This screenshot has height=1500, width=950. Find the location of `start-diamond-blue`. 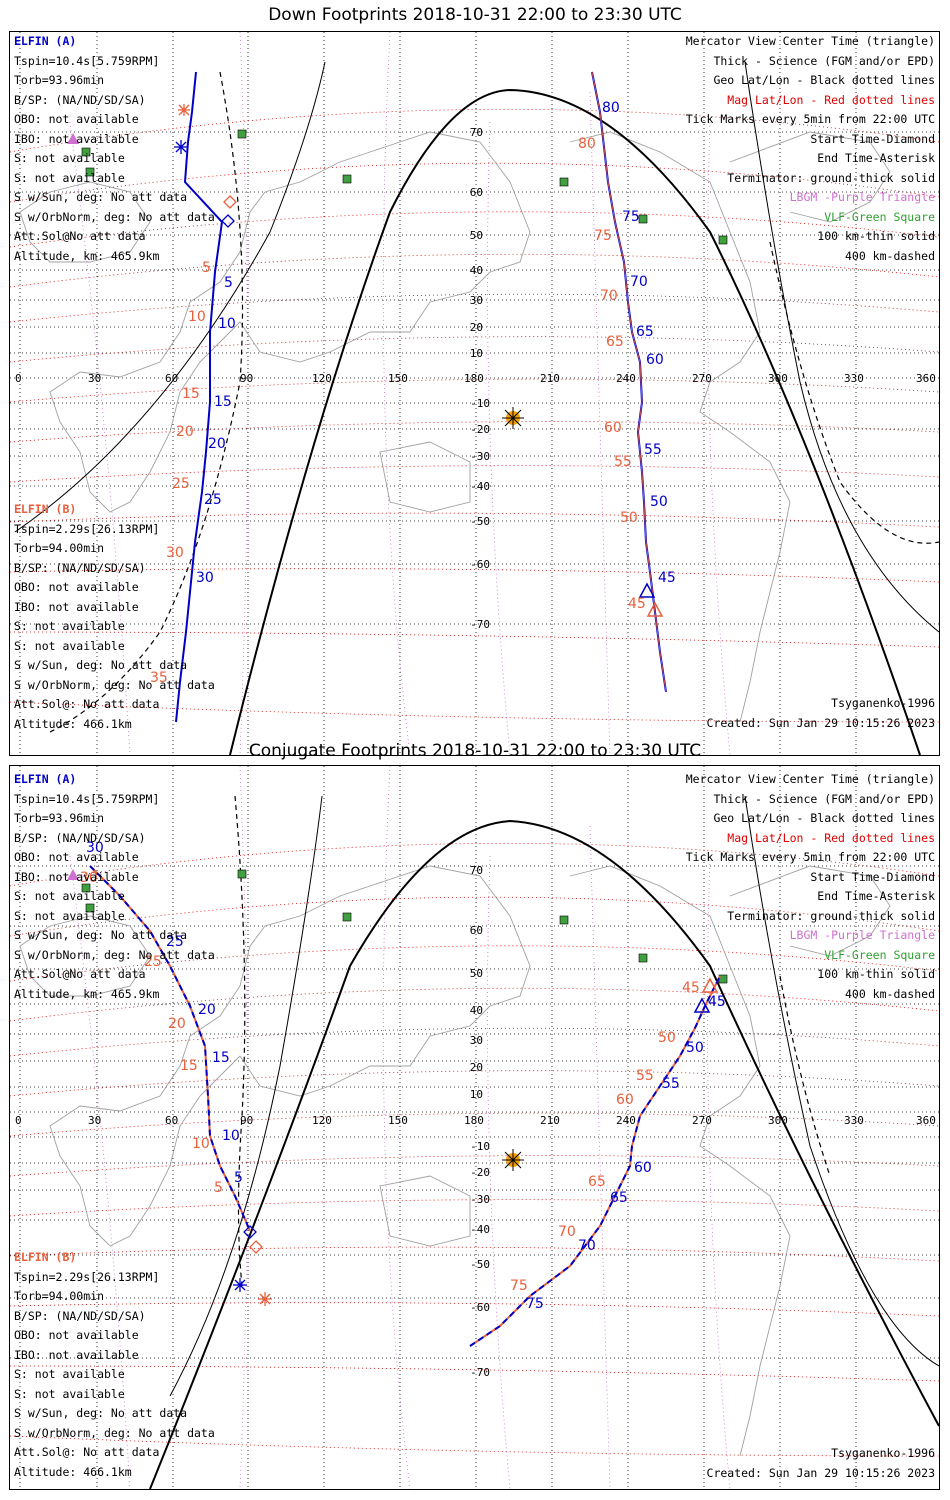

start-diamond-blue is located at coordinates (228, 221).